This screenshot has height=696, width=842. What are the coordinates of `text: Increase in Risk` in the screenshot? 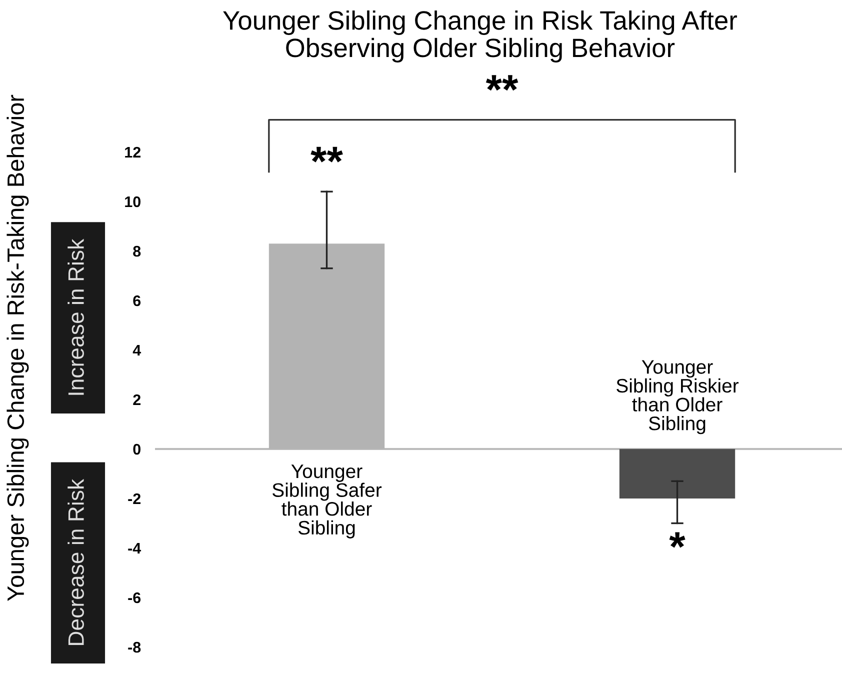 It's located at (76, 316).